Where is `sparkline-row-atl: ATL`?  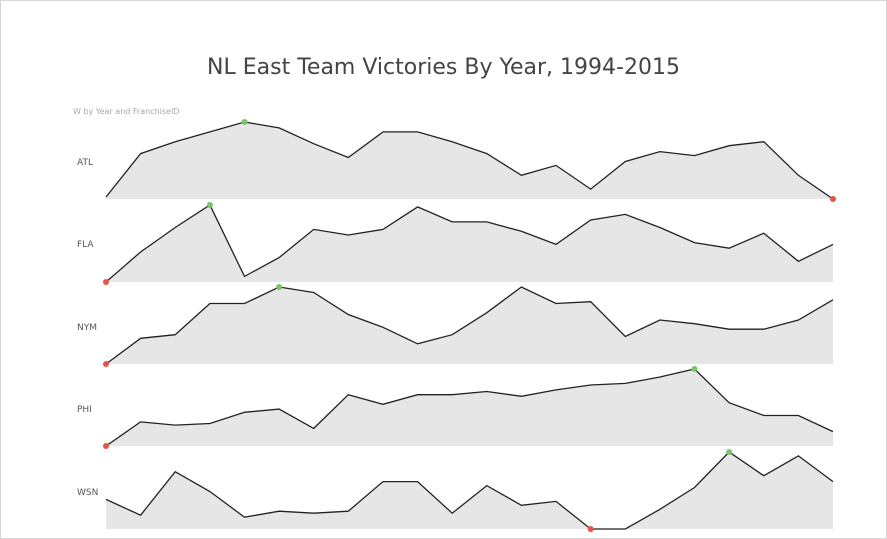
sparkline-row-atl: ATL is located at coordinates (456, 160).